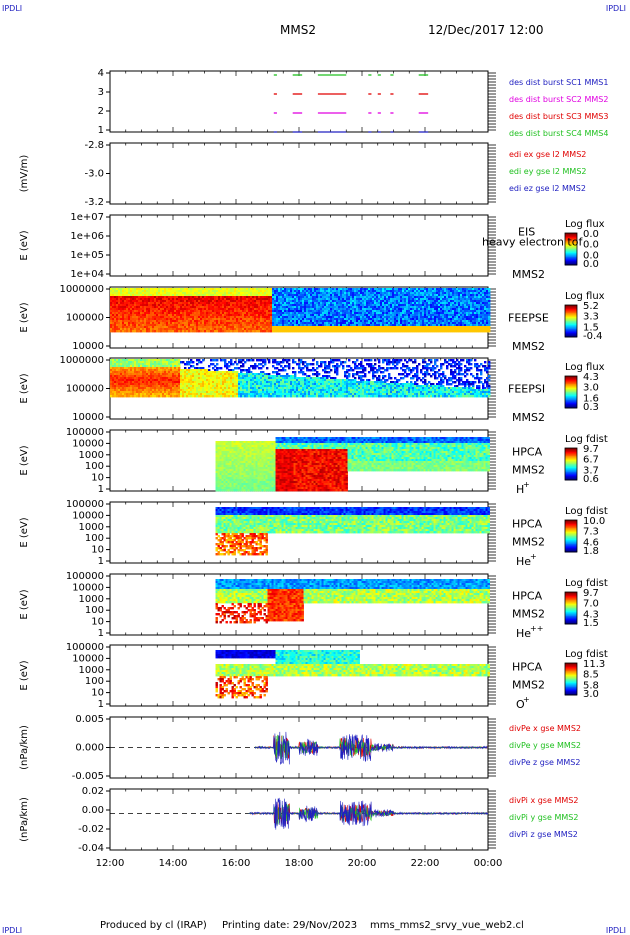  I want to click on eis-time-ticks, so click(299, 245).